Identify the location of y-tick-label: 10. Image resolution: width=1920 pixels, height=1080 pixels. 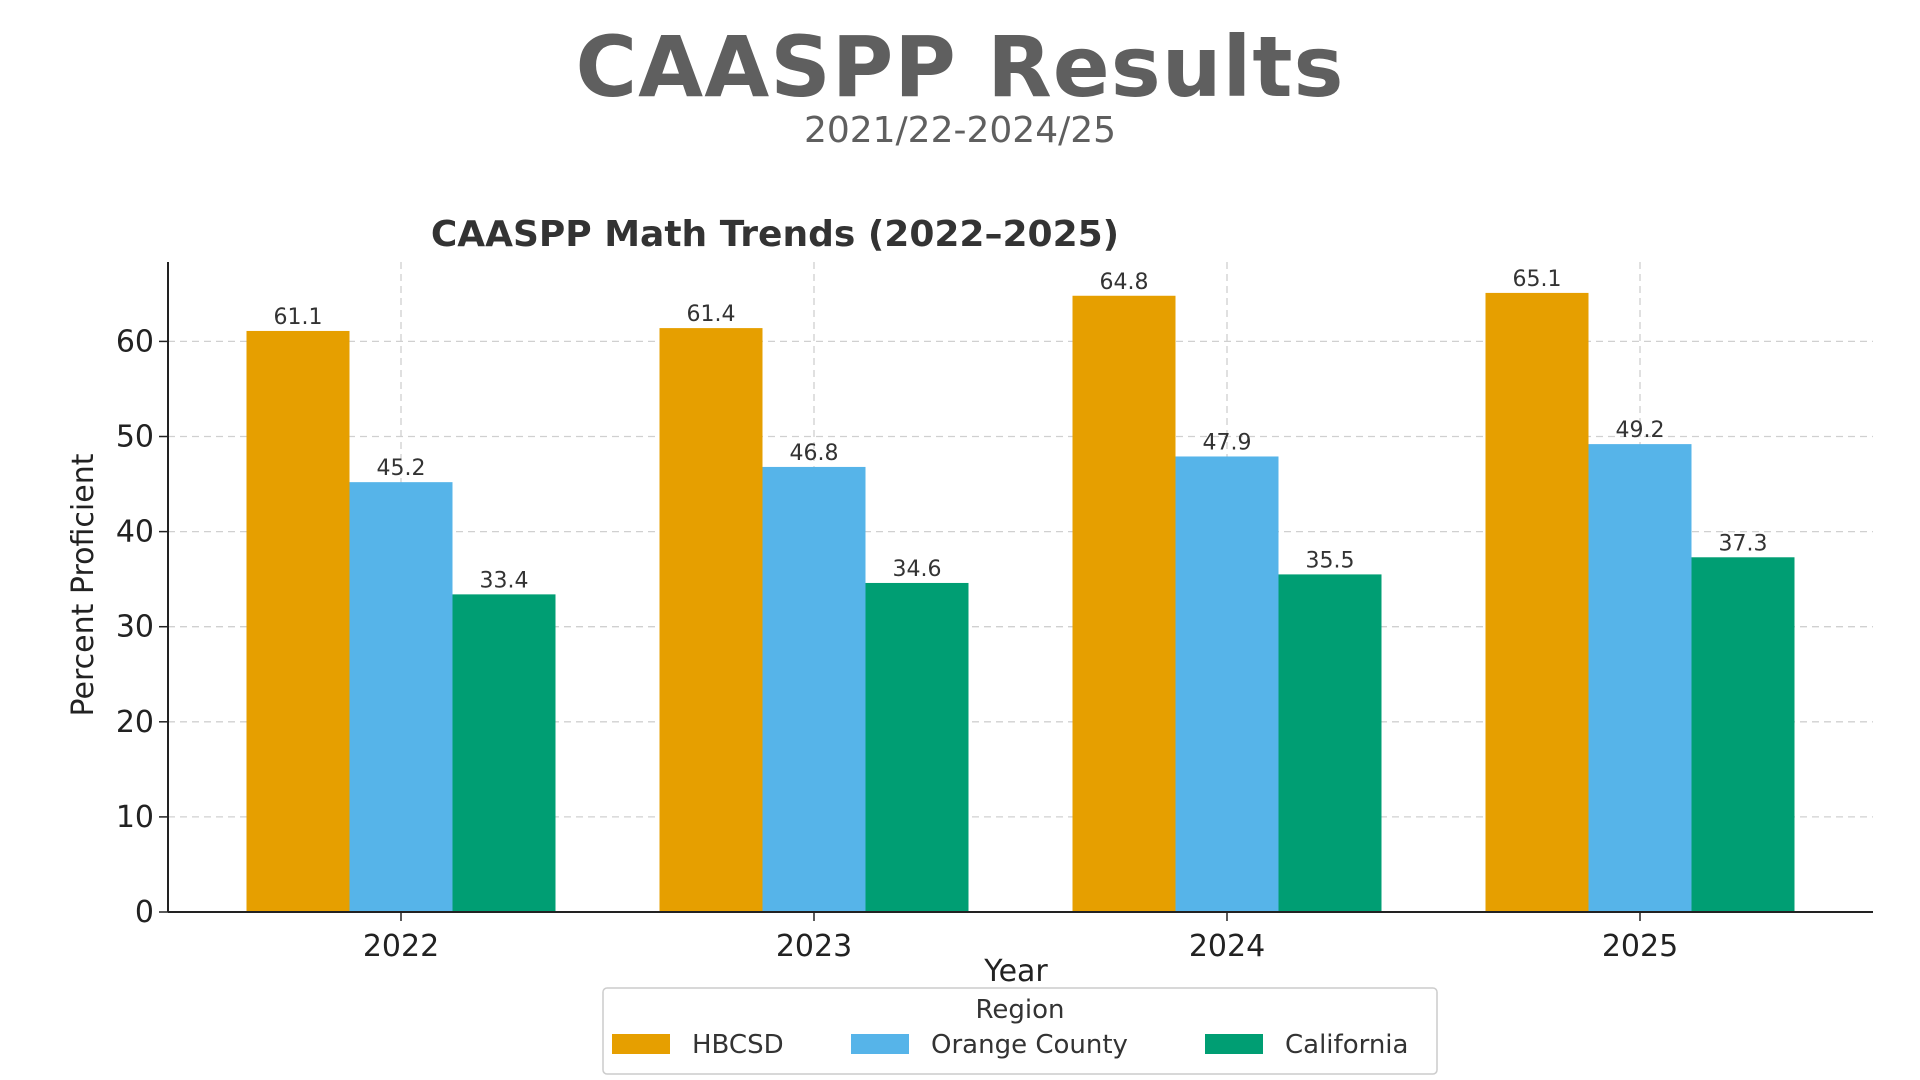
(135, 817).